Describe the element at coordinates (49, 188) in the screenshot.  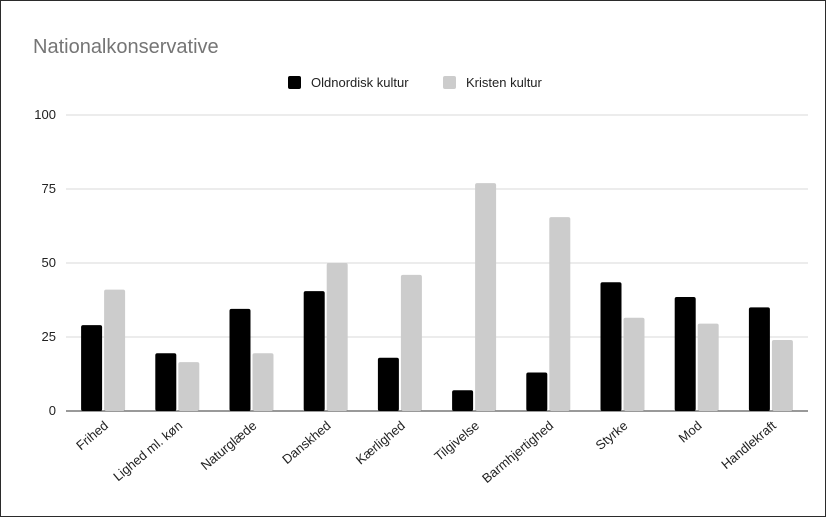
I see `y-tick-label: 75` at that location.